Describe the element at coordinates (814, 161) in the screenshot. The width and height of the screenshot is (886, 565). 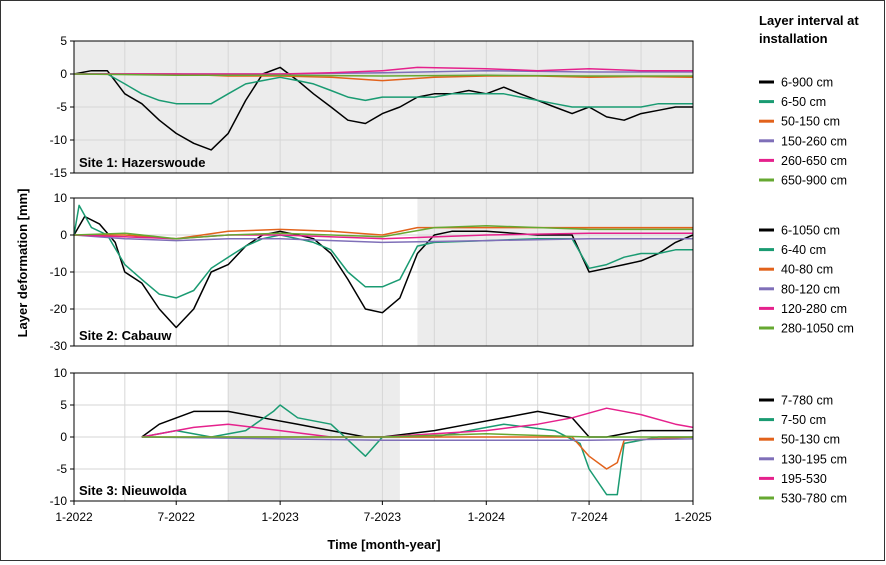
I see `legend-label: 260-650 cm` at that location.